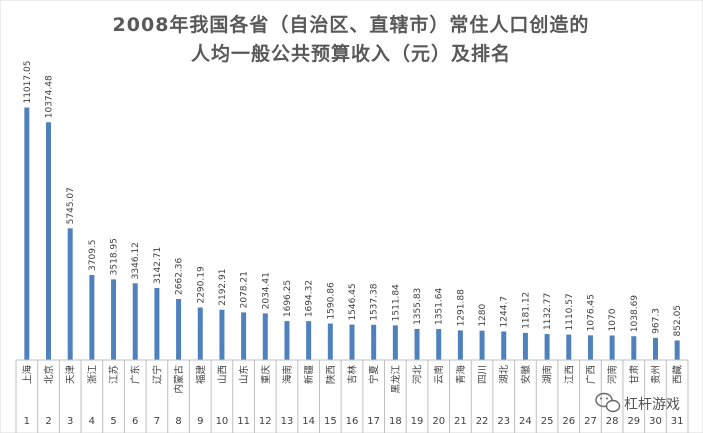 This screenshot has width=703, height=433. What do you see at coordinates (93, 255) in the screenshot?
I see `data-label: 3709.5` at bounding box center [93, 255].